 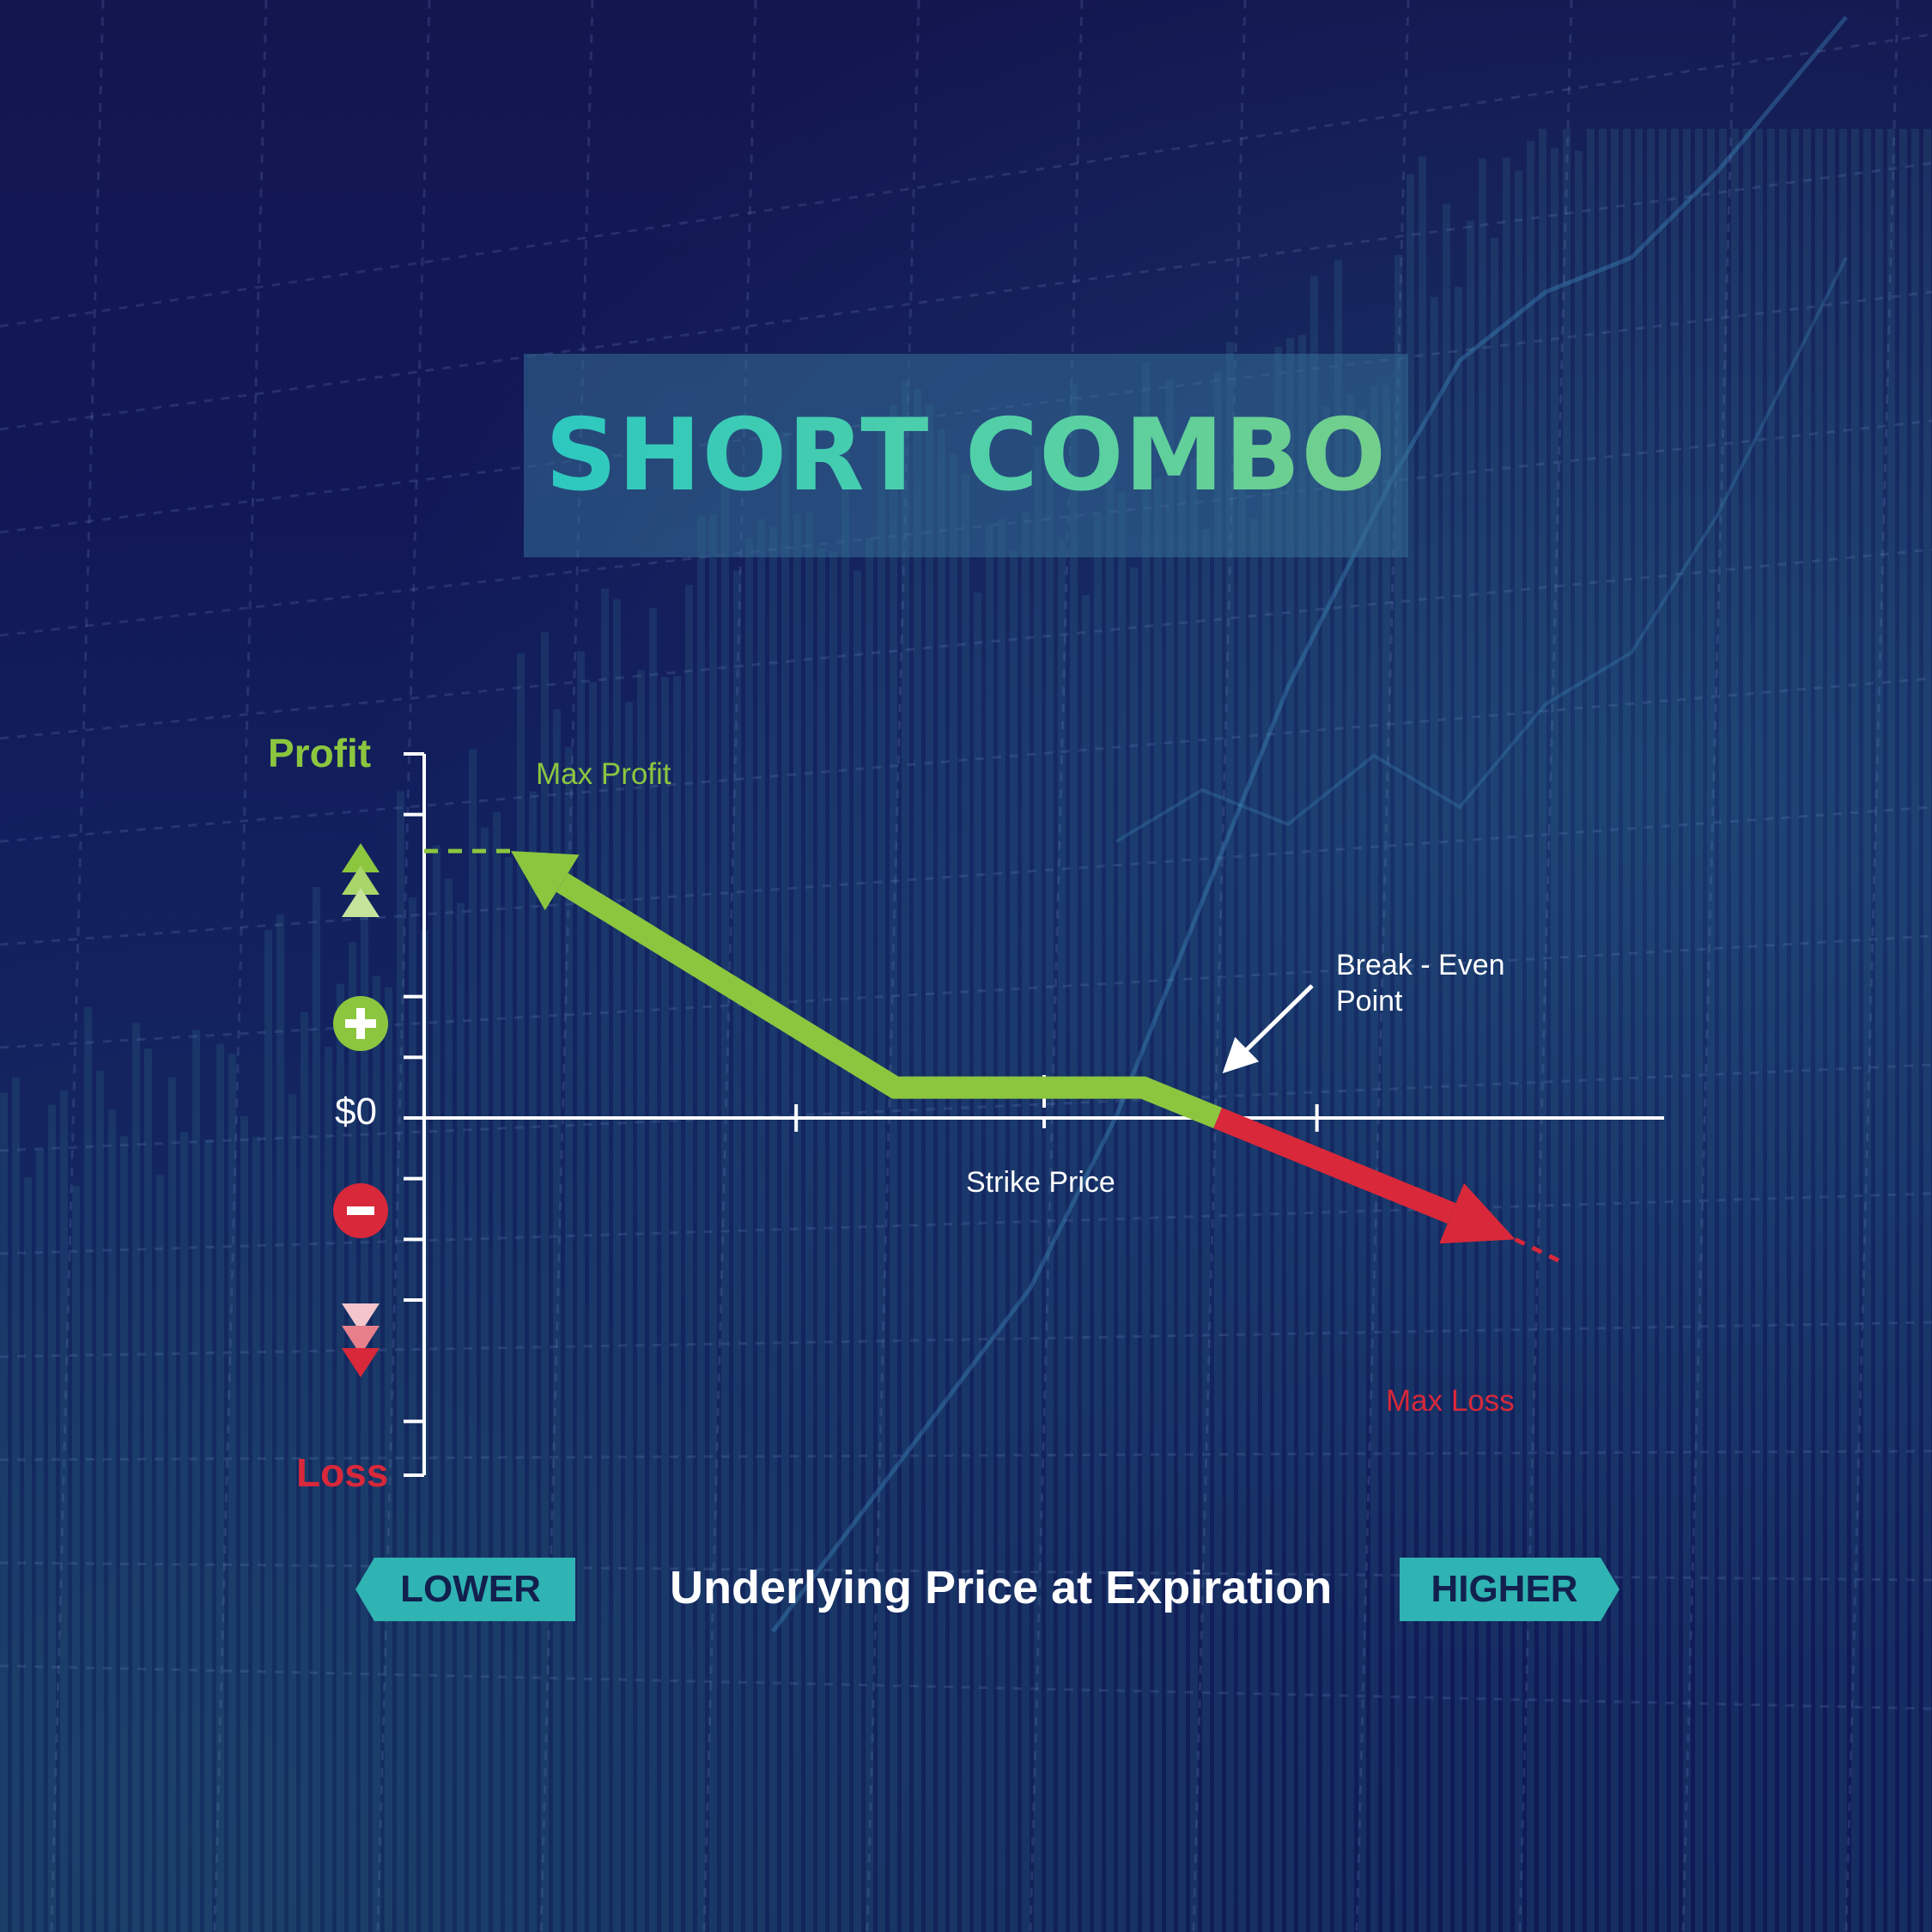 I want to click on break-even-label: Break - Even Point, so click(x=1420, y=983).